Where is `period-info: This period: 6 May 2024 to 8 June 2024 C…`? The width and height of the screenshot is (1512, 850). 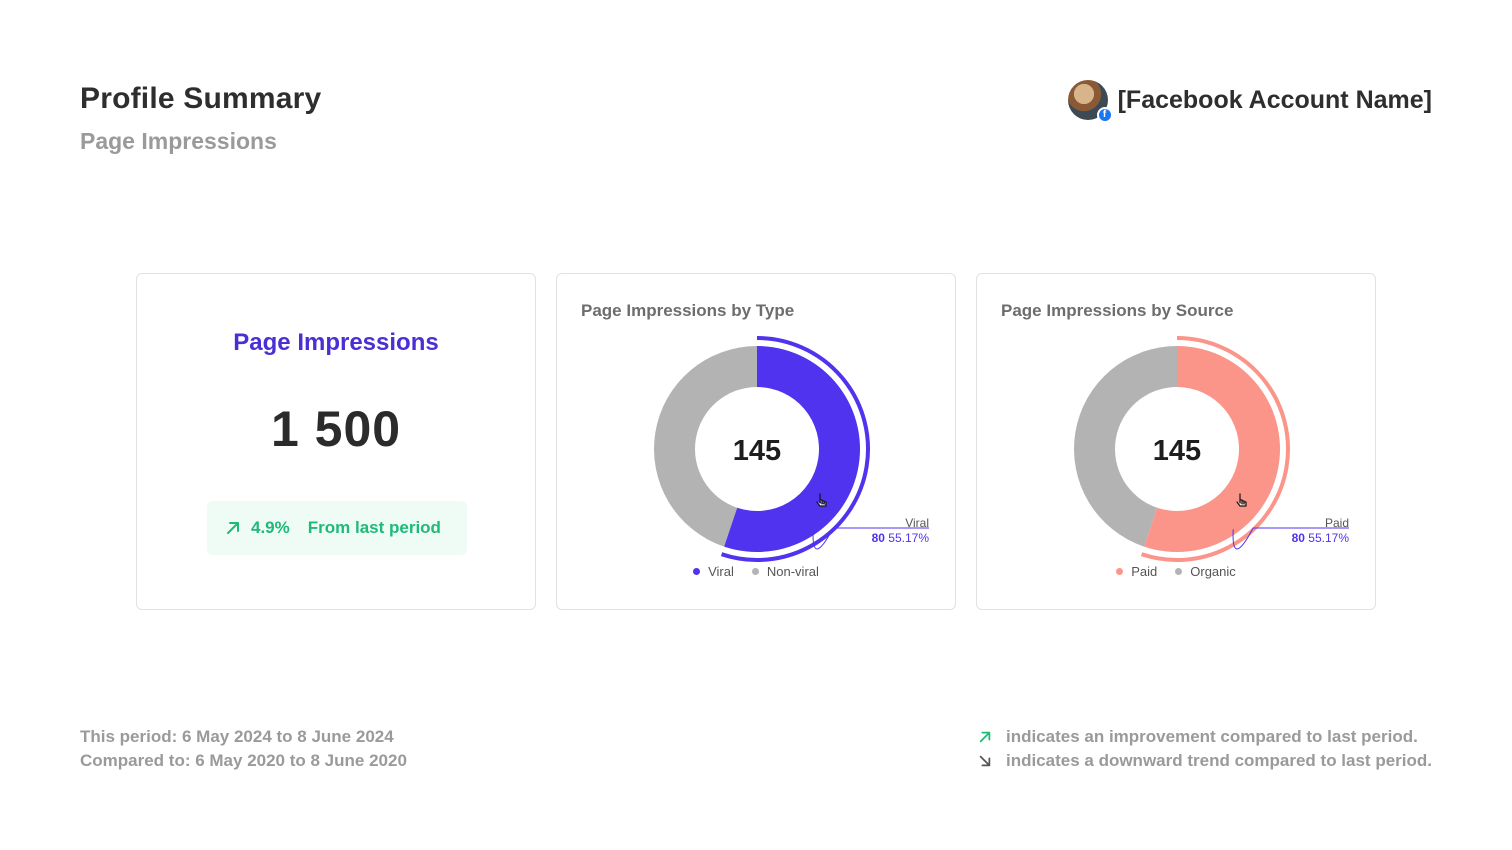 period-info: This period: 6 May 2024 to 8 June 2024 C… is located at coordinates (243, 749).